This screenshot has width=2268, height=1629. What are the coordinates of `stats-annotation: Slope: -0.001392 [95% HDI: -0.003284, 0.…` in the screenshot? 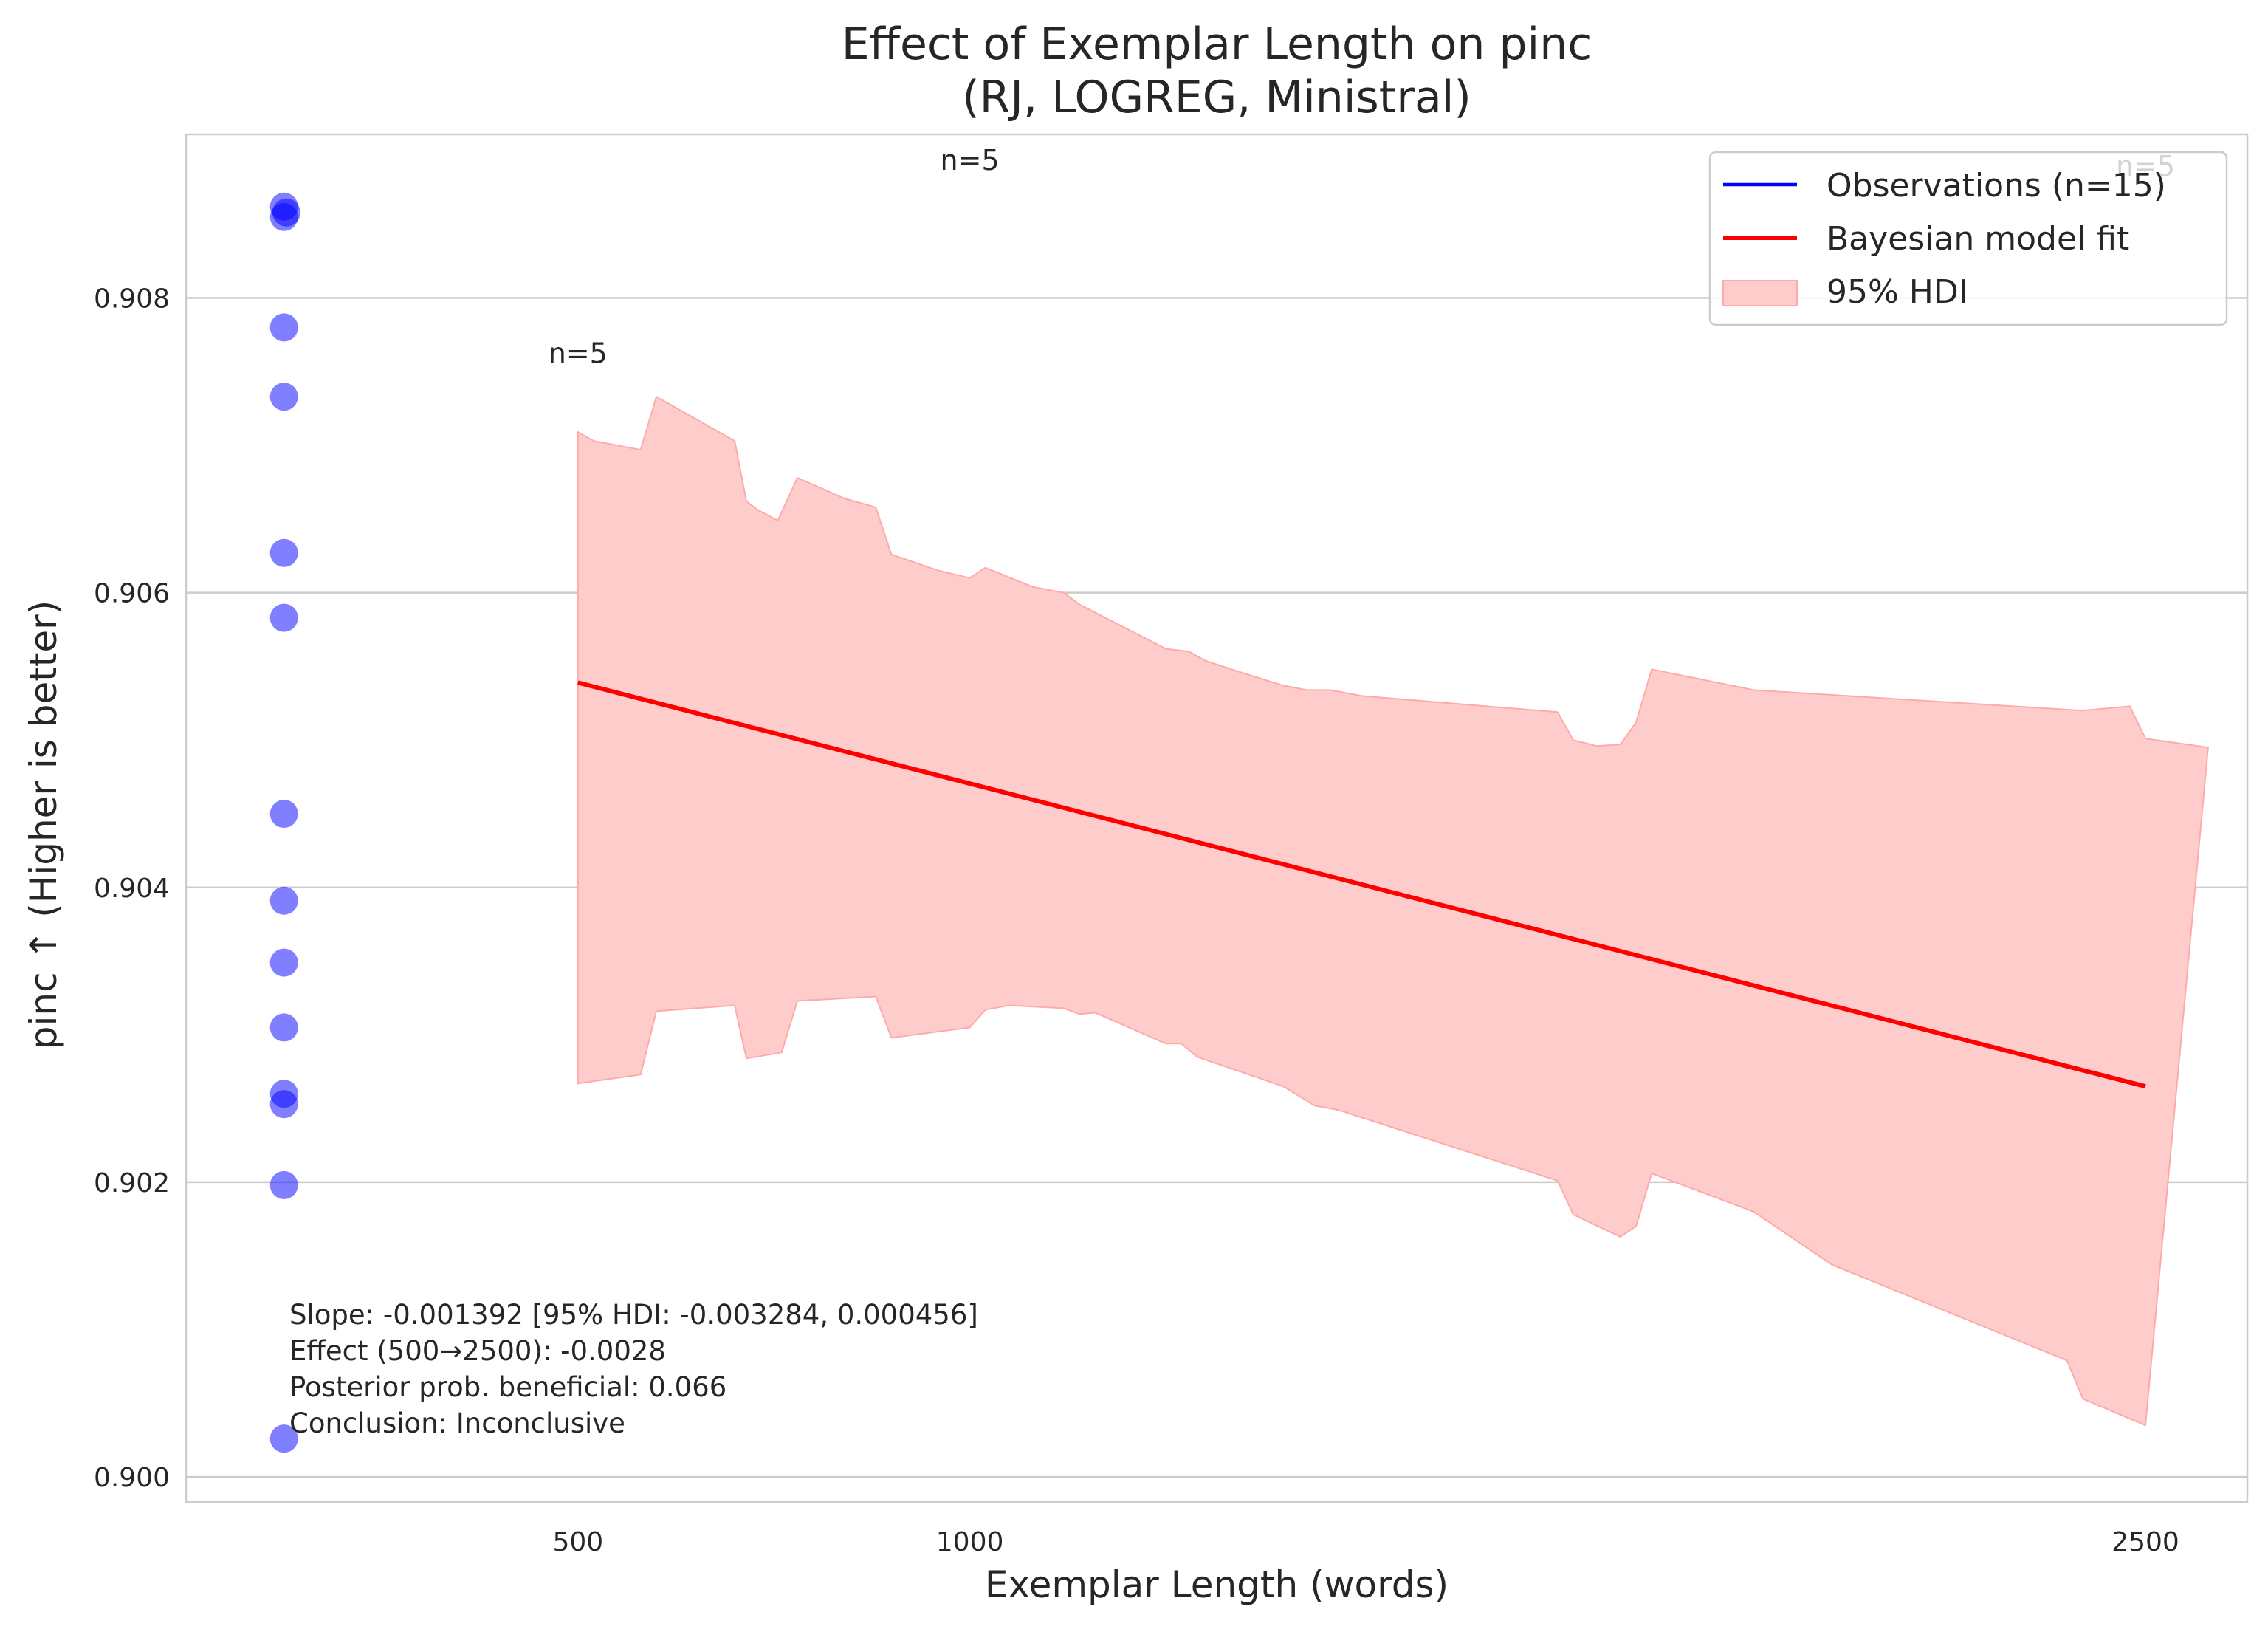 It's located at (633, 1369).